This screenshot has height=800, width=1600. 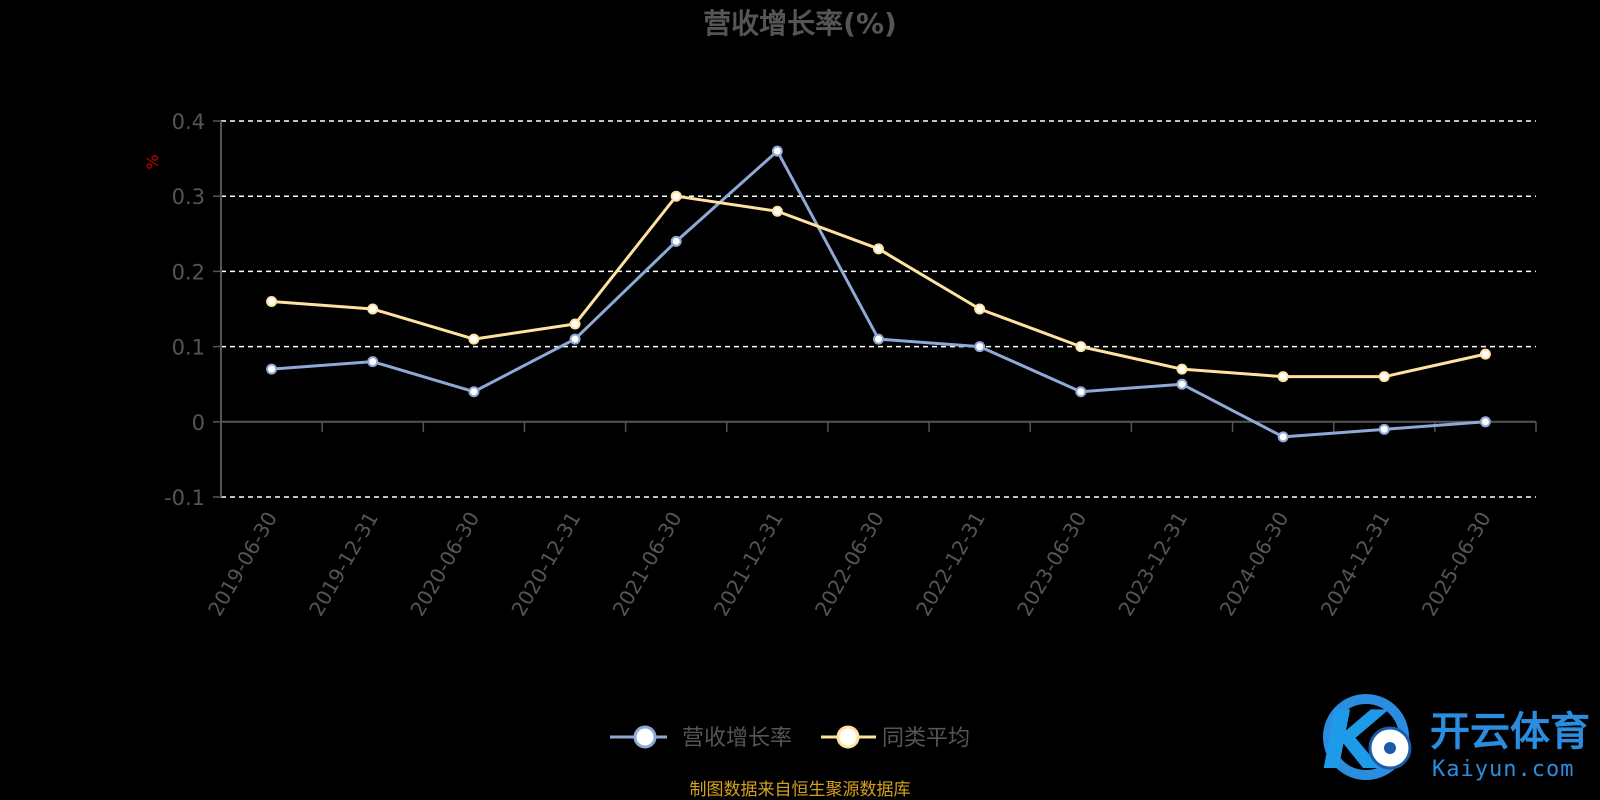 What do you see at coordinates (152, 161) in the screenshot?
I see `y-axis-unit: %` at bounding box center [152, 161].